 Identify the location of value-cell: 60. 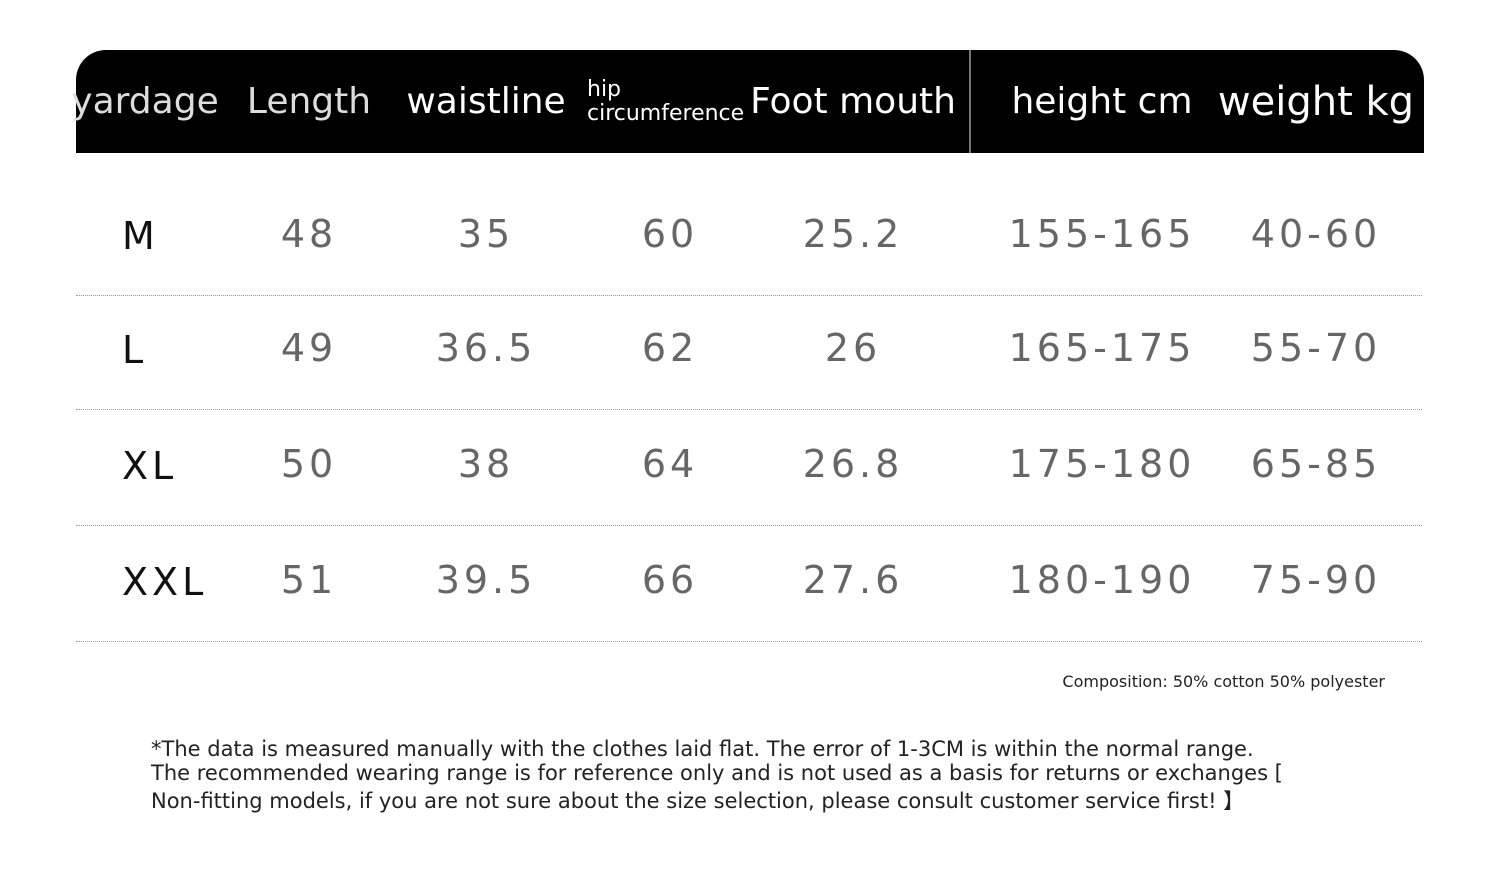
(670, 234).